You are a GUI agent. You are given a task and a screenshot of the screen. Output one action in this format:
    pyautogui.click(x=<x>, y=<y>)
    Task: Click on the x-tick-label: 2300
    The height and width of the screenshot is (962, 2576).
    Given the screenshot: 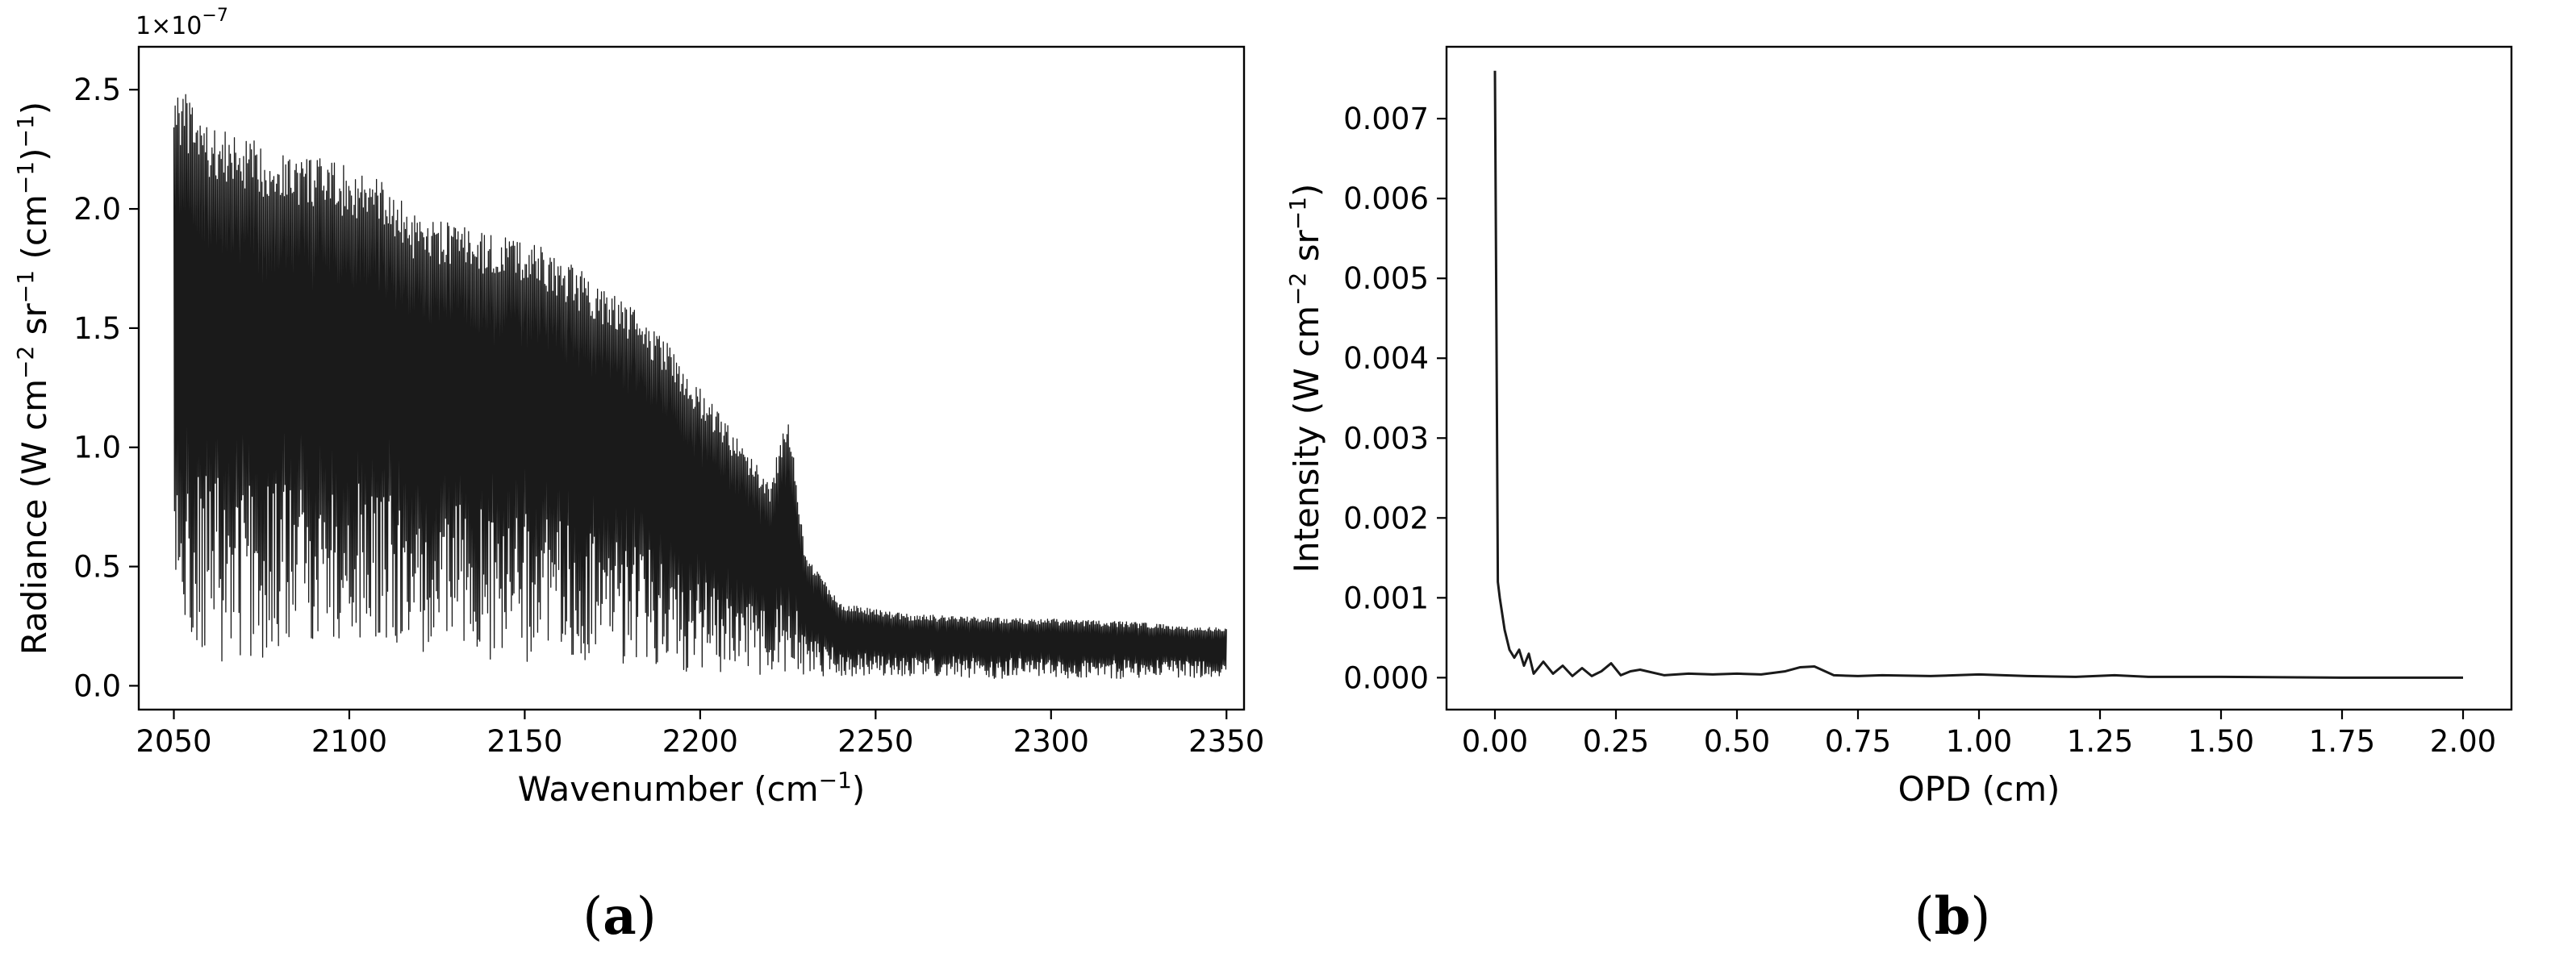 What is the action you would take?
    pyautogui.click(x=1051, y=741)
    